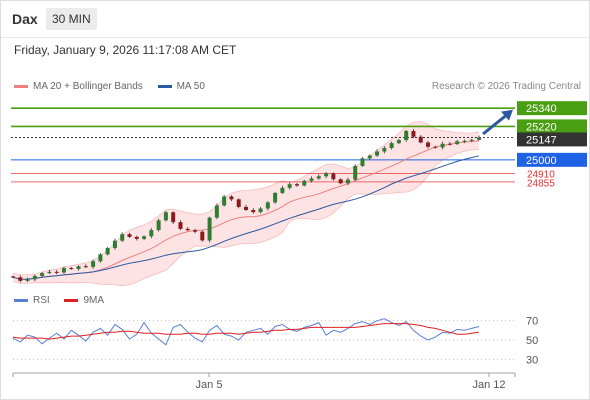  Describe the element at coordinates (125, 50) in the screenshot. I see `timestamp: Friday, January 9, 2026 11:17:08 AM CET` at that location.